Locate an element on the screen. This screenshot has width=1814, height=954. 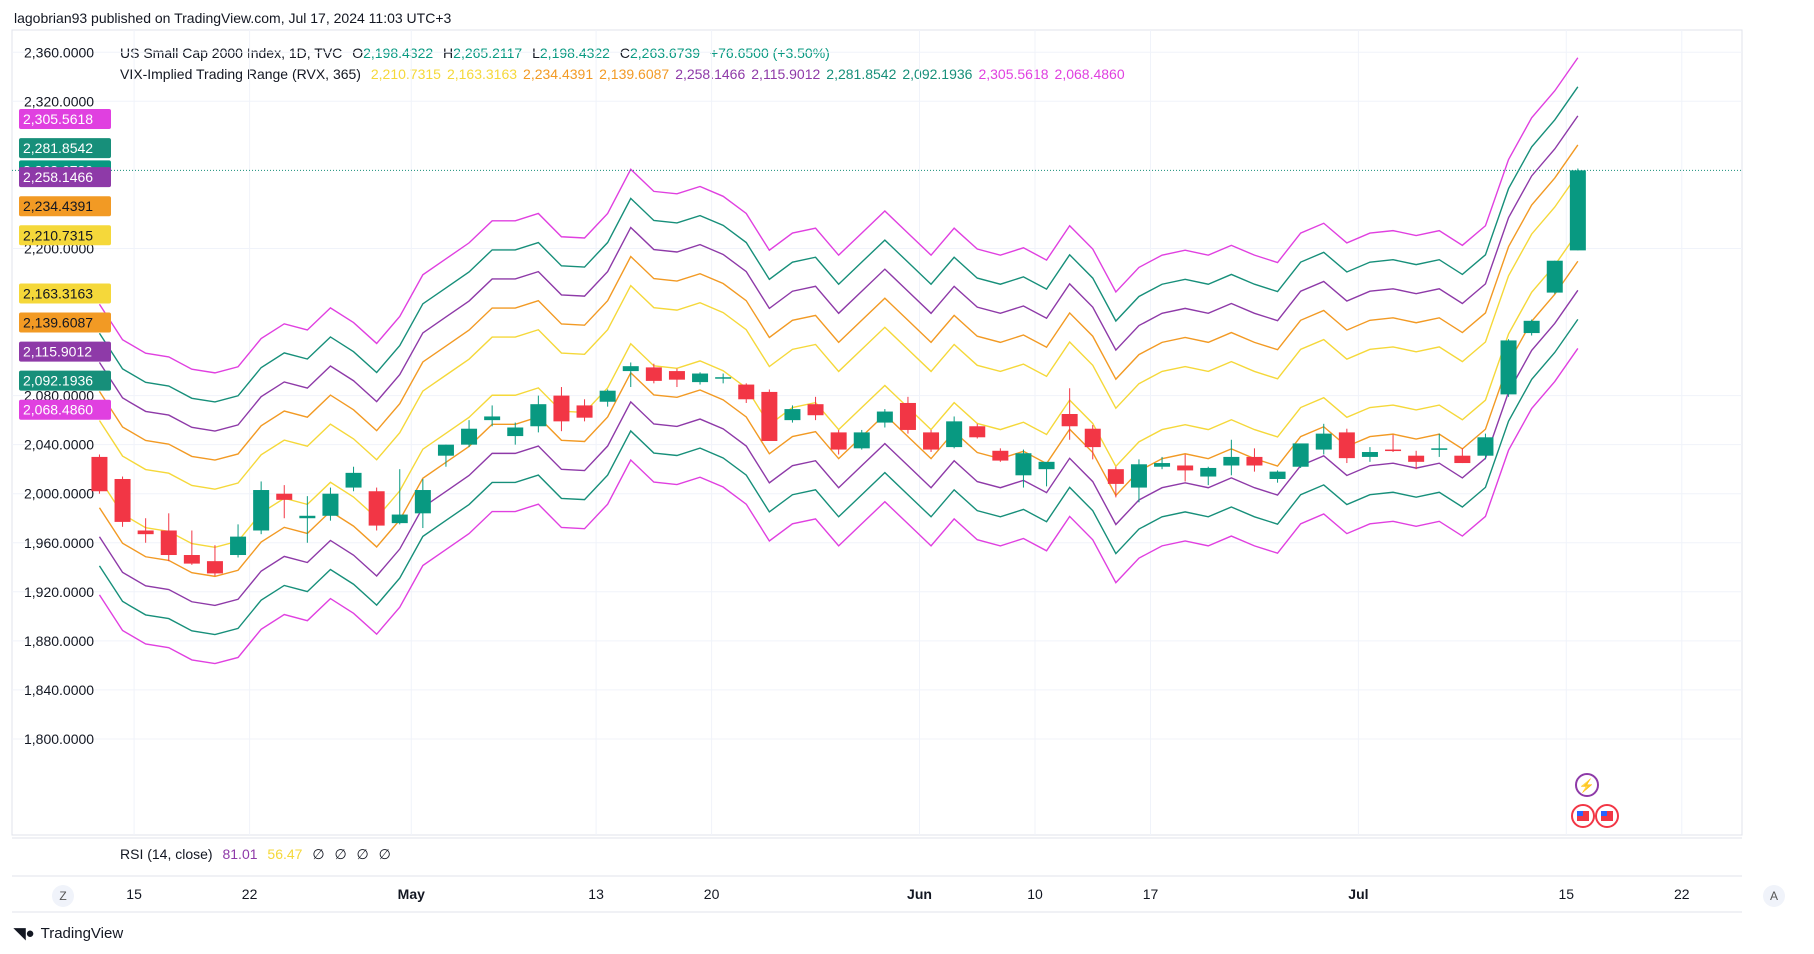
x-tick-label: May is located at coordinates (411, 894).